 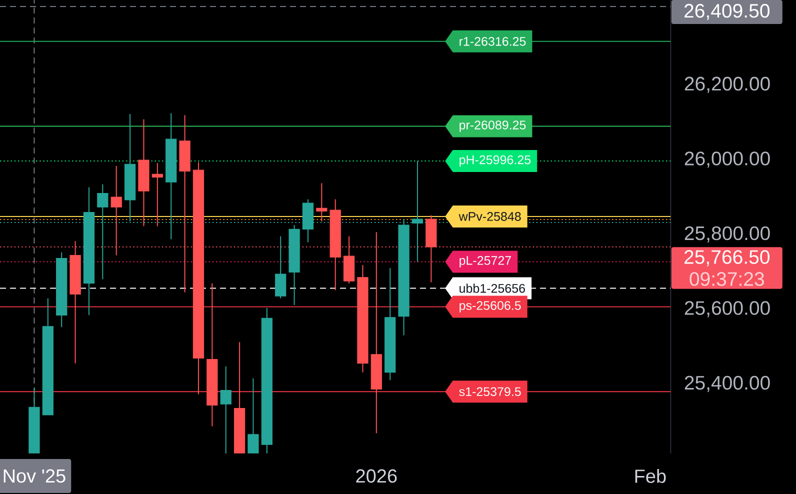 I want to click on ref-line-label: 26,409.50, so click(x=727, y=12).